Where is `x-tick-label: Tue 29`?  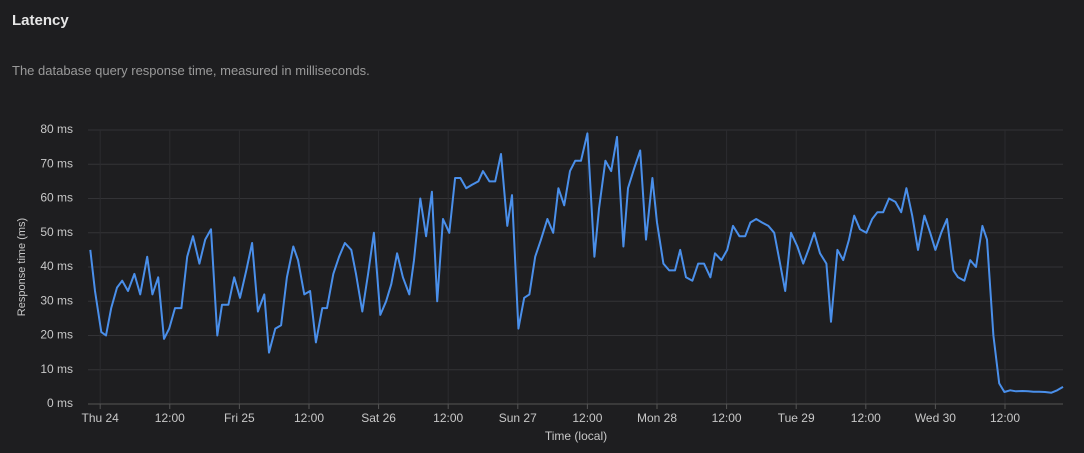
x-tick-label: Tue 29 is located at coordinates (796, 418).